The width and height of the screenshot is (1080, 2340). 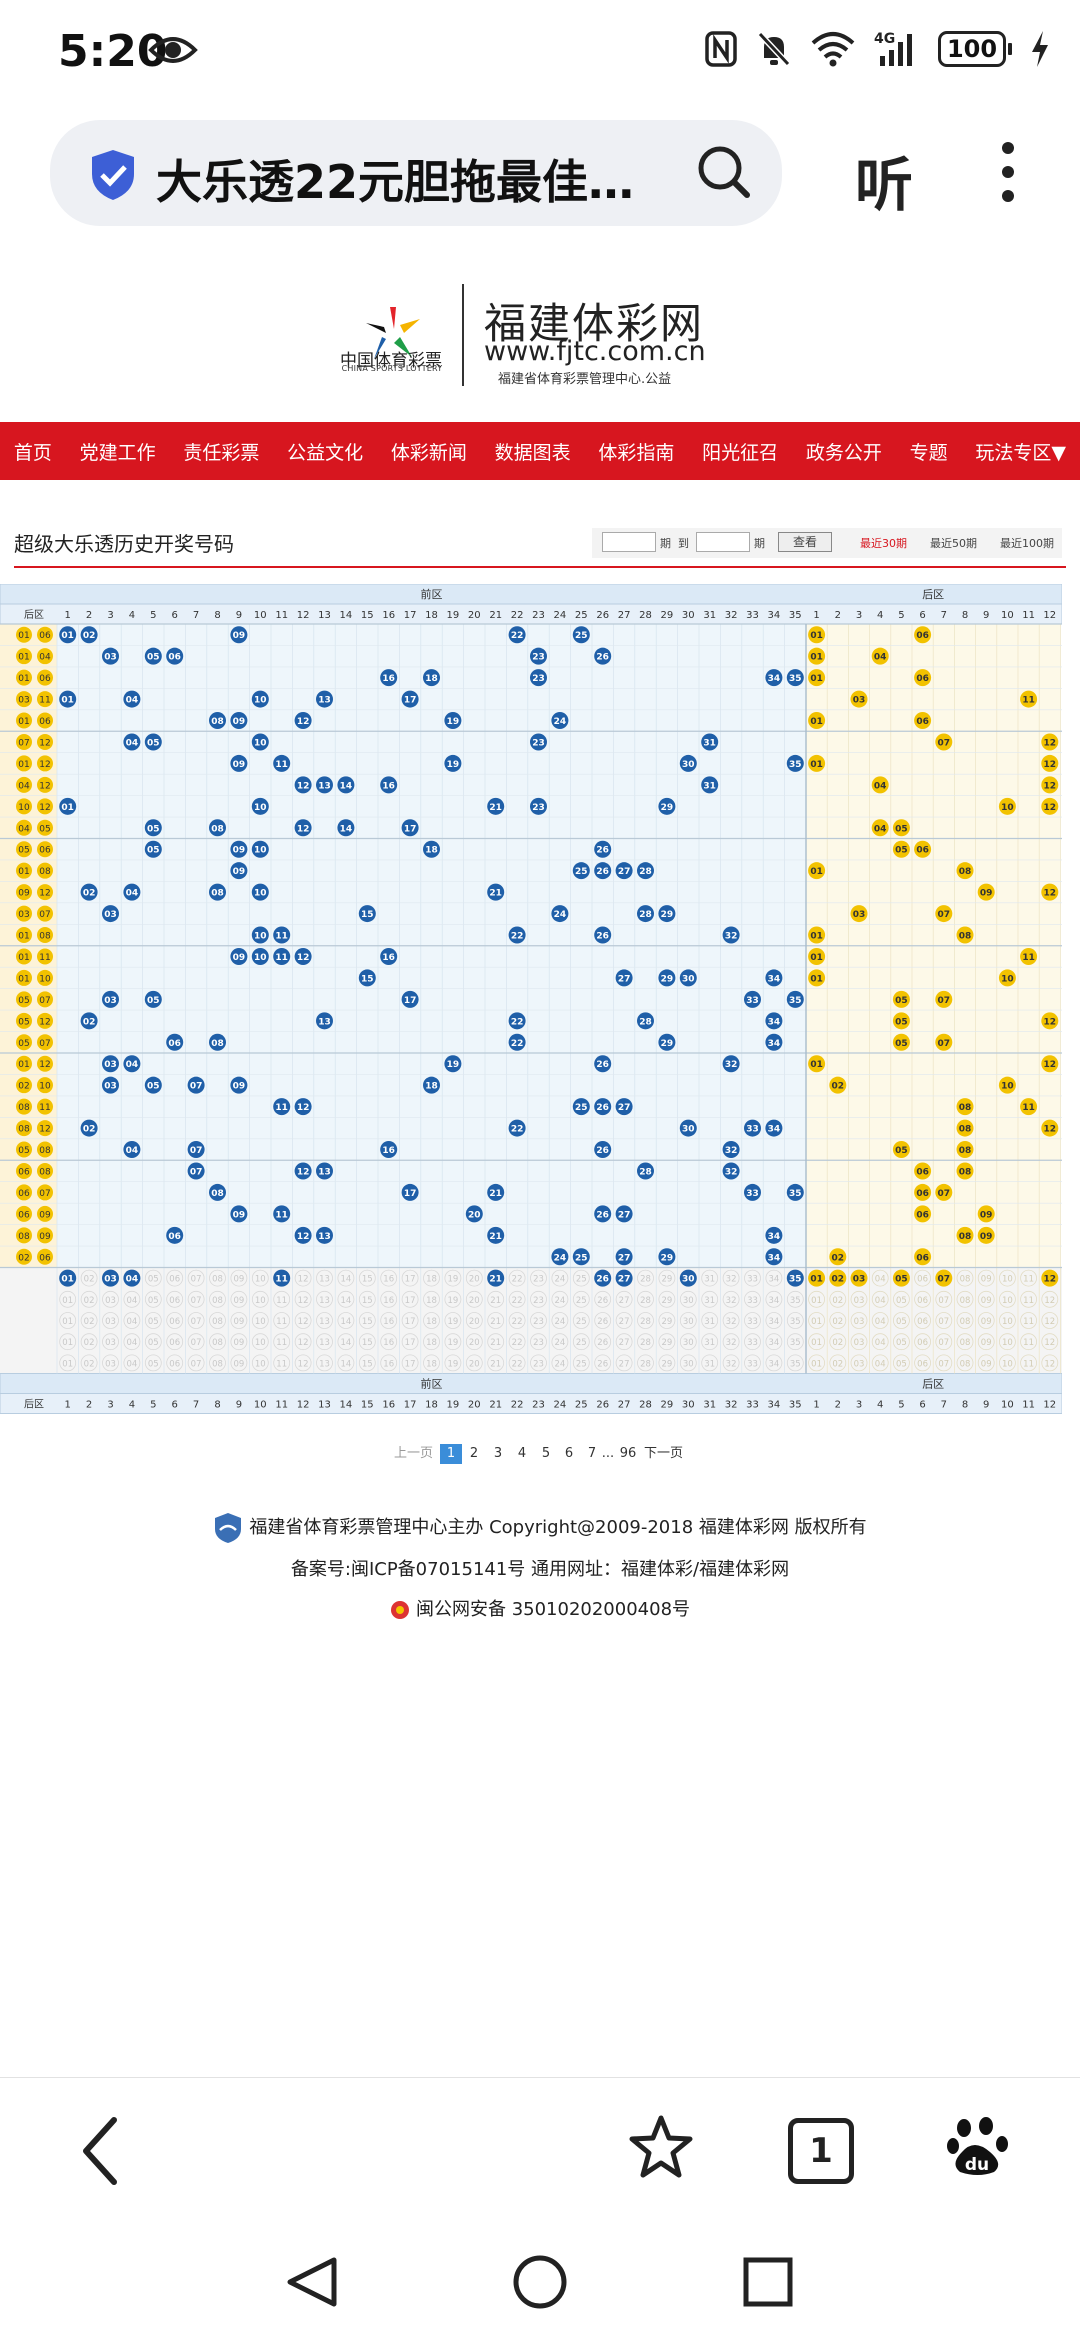 I want to click on end-period-input, so click(x=723, y=542).